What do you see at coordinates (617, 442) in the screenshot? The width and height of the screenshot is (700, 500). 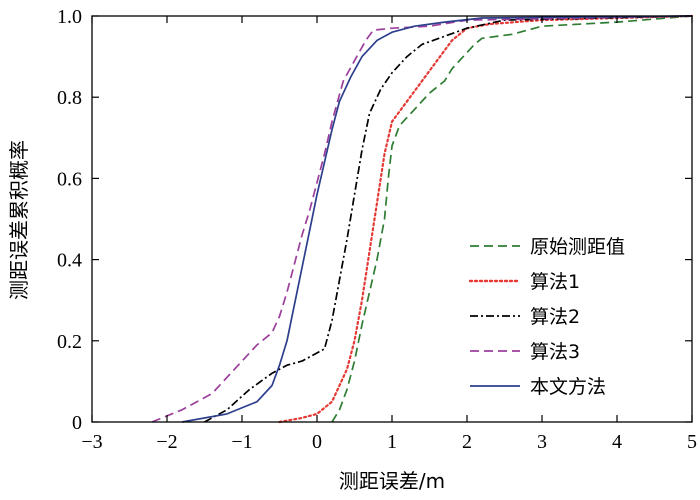 I see `x-tick-label: 4` at bounding box center [617, 442].